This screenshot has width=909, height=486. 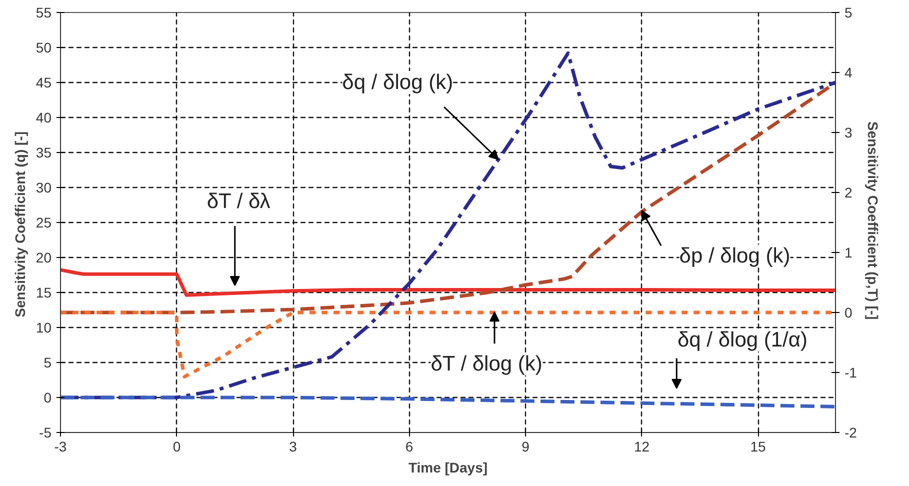 What do you see at coordinates (848, 252) in the screenshot?
I see `y2-tick-label: 1` at bounding box center [848, 252].